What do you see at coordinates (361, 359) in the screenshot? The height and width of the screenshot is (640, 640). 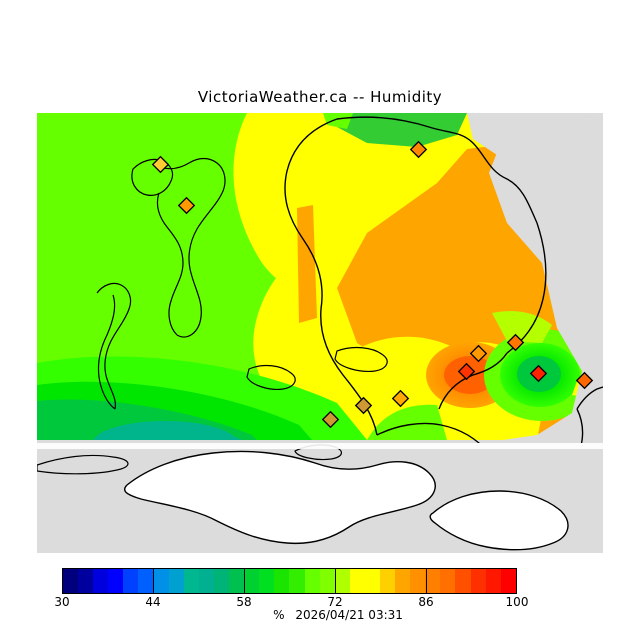 I see `small-island-southcentral` at bounding box center [361, 359].